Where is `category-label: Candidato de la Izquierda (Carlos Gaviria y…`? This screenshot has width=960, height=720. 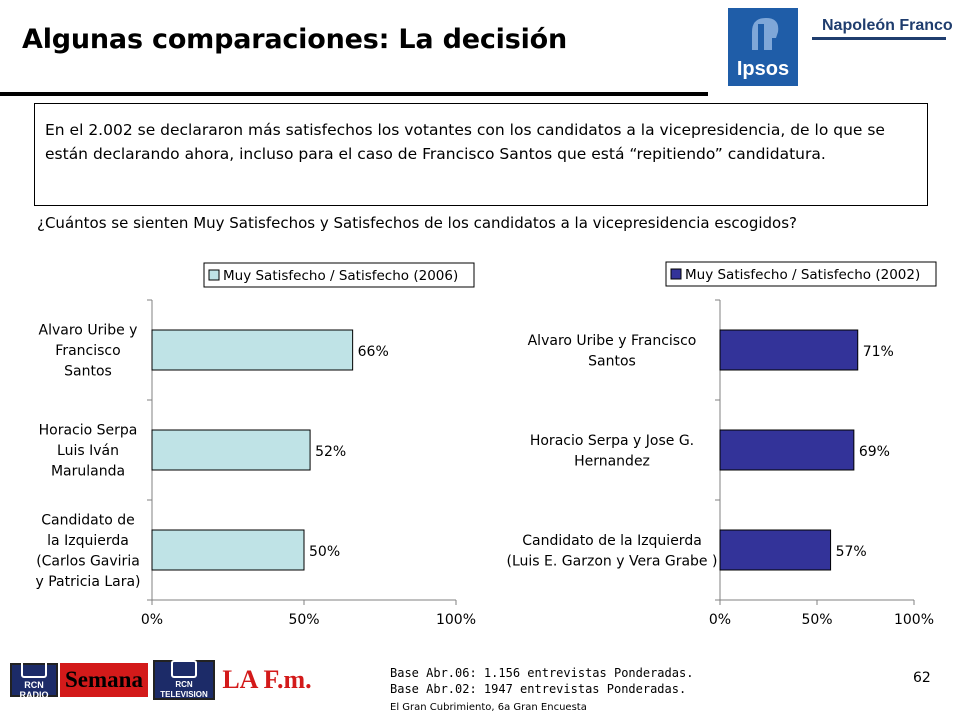
category-label: Candidato de la Izquierda (Carlos Gaviria y… is located at coordinates (87, 551).